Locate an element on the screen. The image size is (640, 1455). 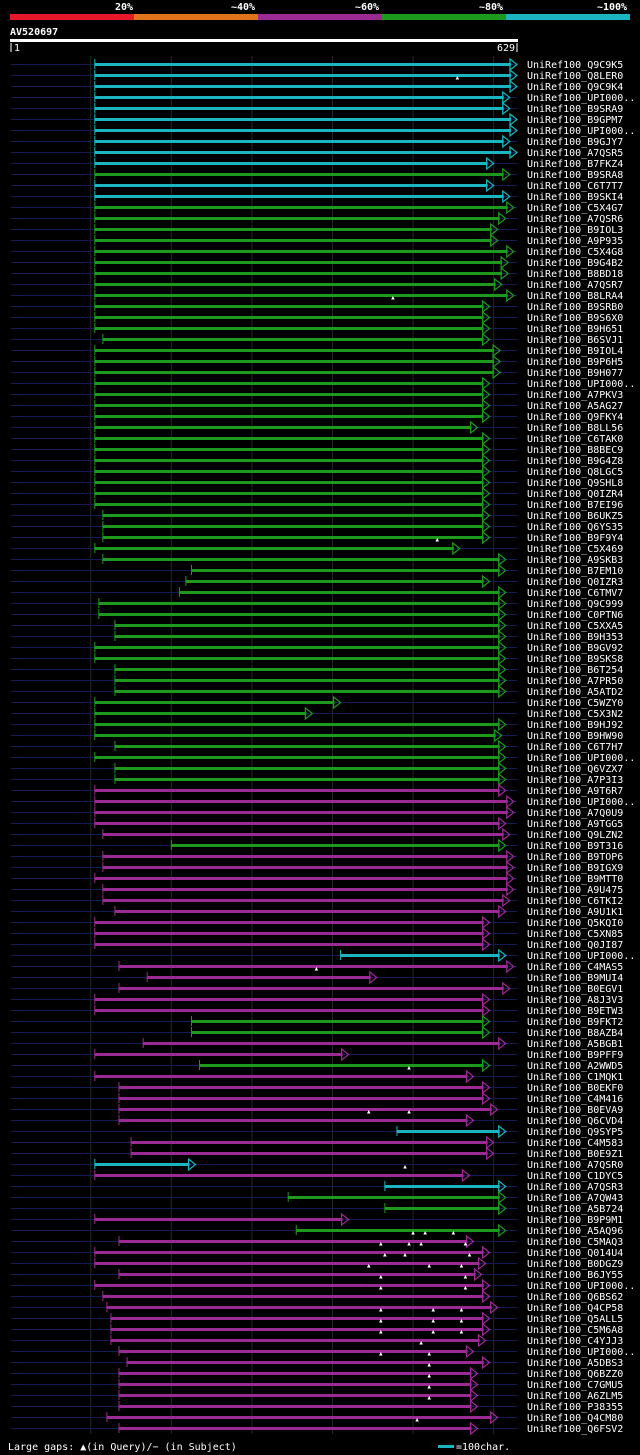
hit-row: UniRef100_Q6FSV2 is located at coordinates (317, 1427).